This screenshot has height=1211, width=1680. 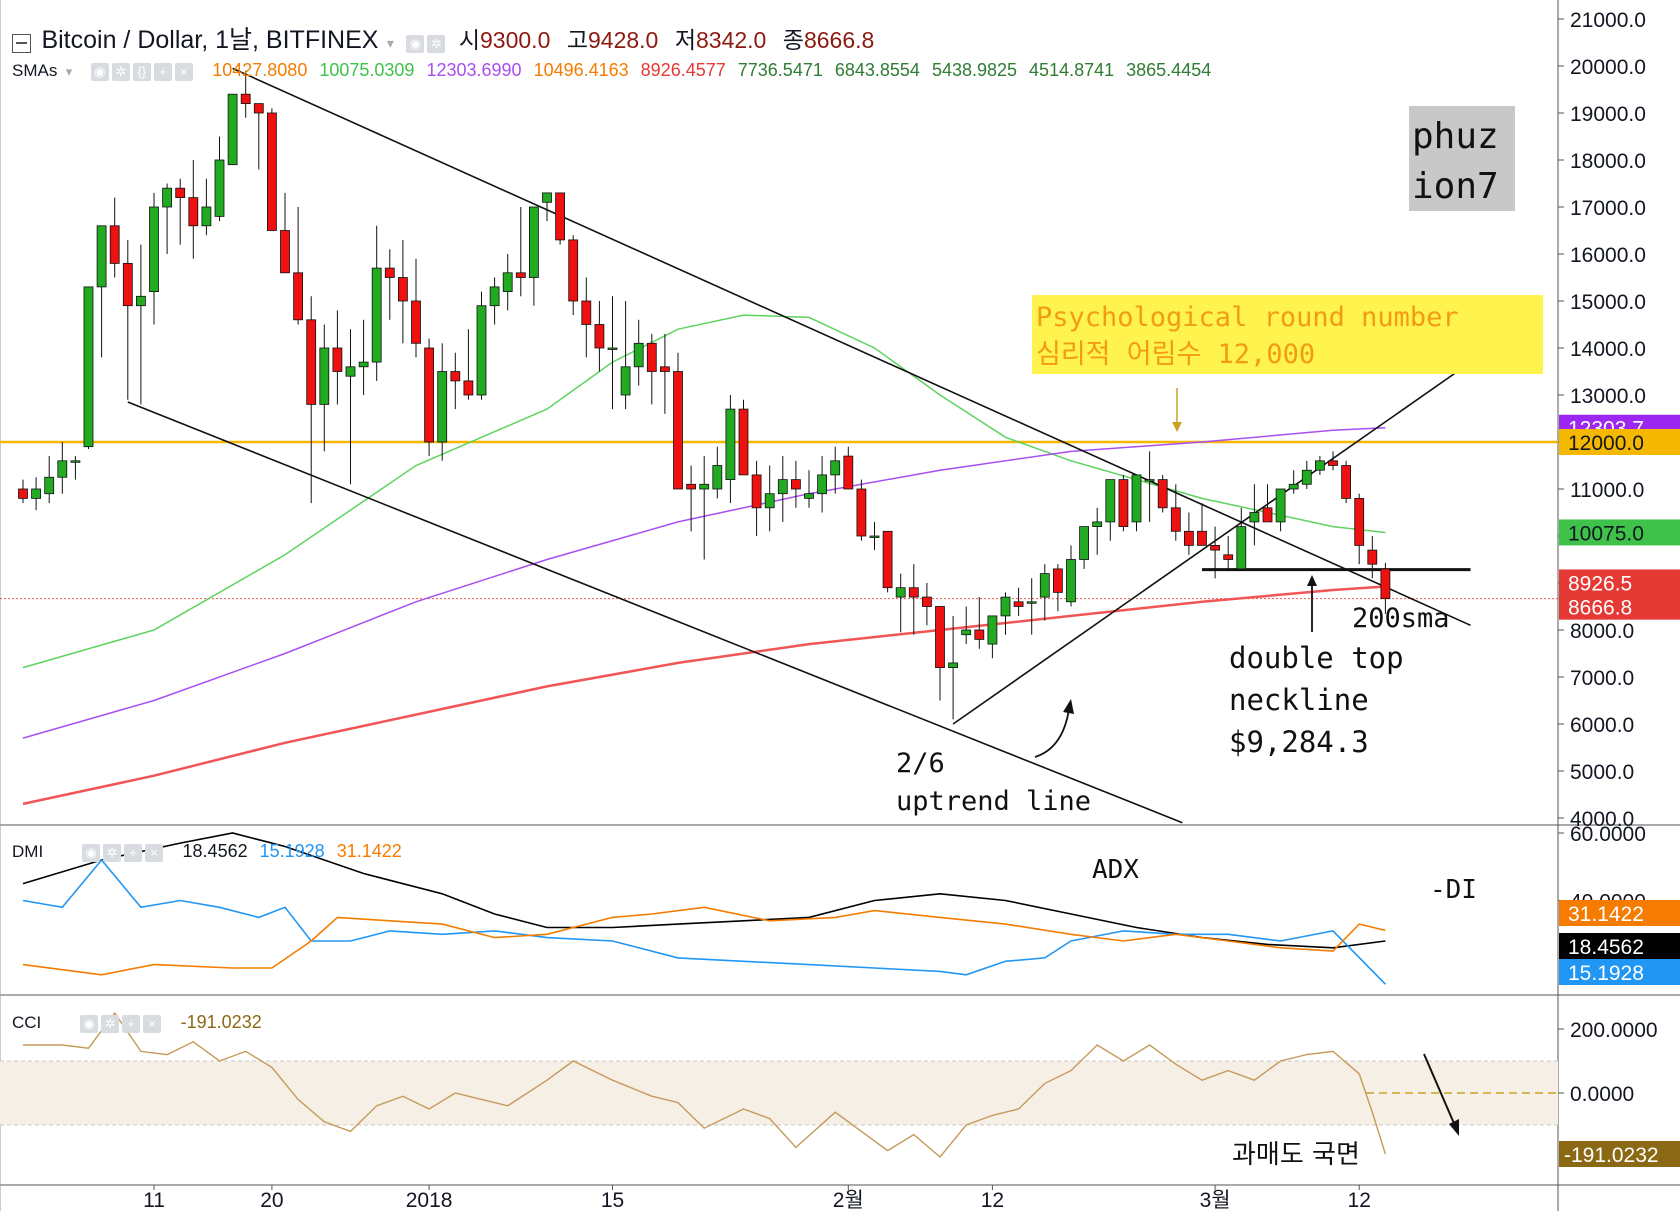 What do you see at coordinates (1606, 973) in the screenshot?
I see `dmi-value-label: 15.1928` at bounding box center [1606, 973].